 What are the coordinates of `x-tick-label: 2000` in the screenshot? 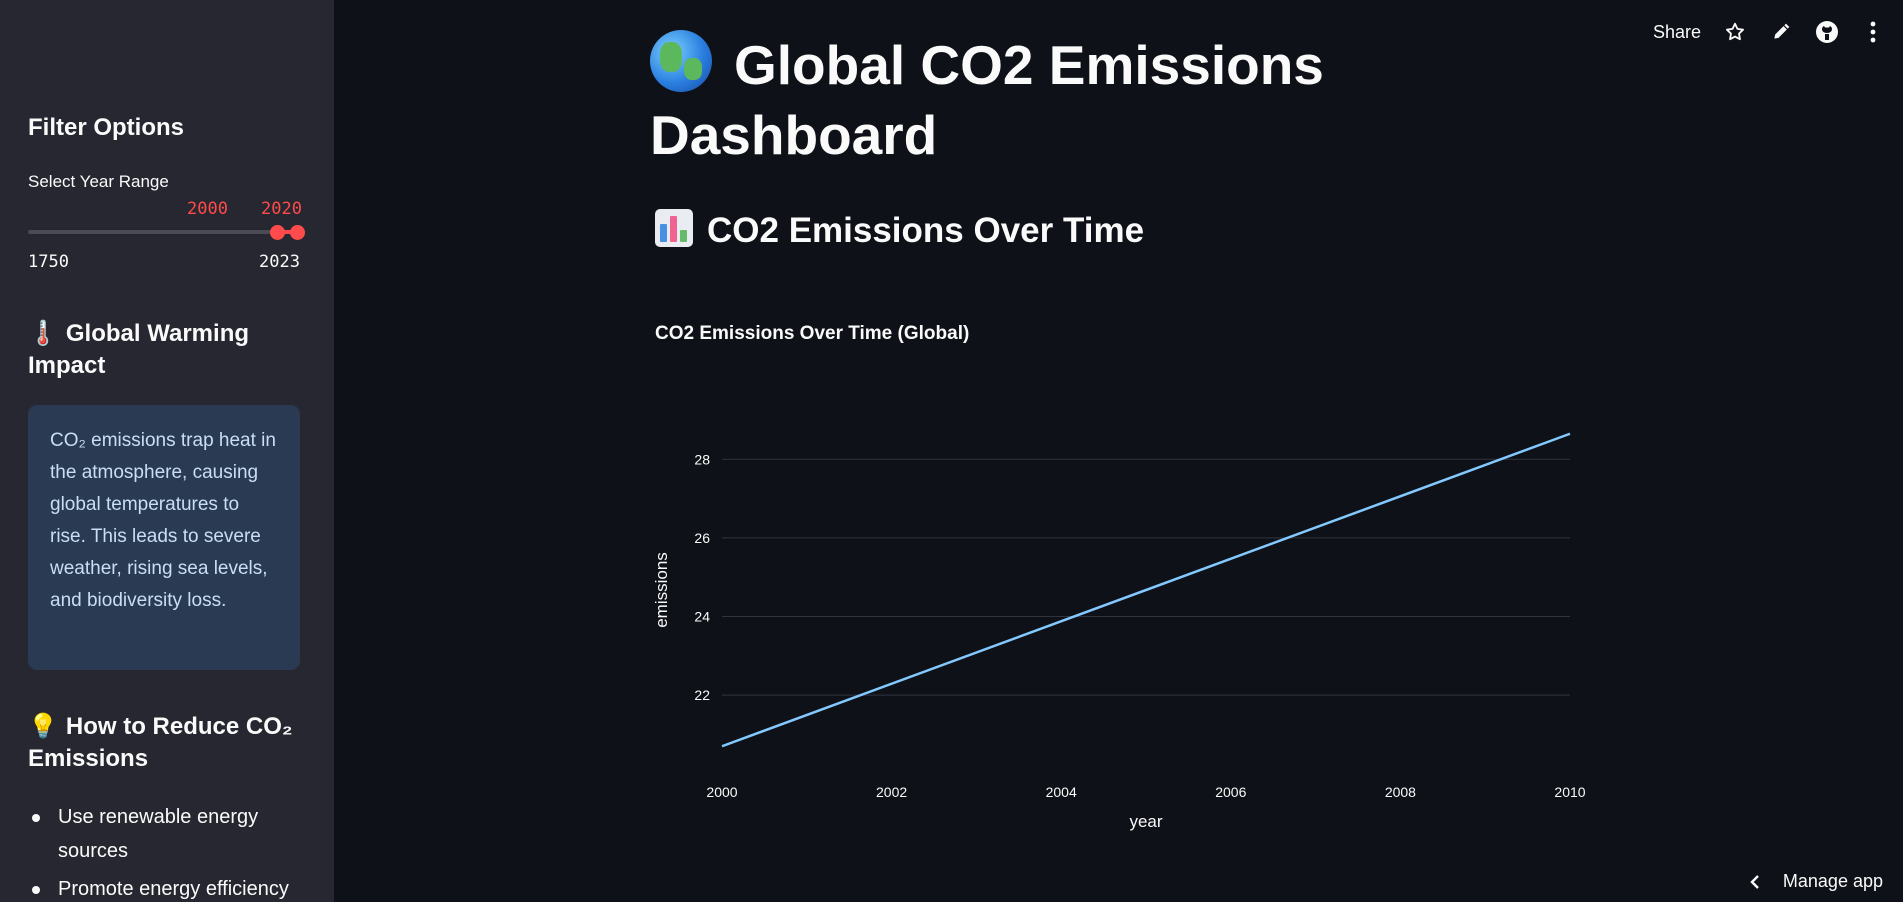 It's located at (721, 792).